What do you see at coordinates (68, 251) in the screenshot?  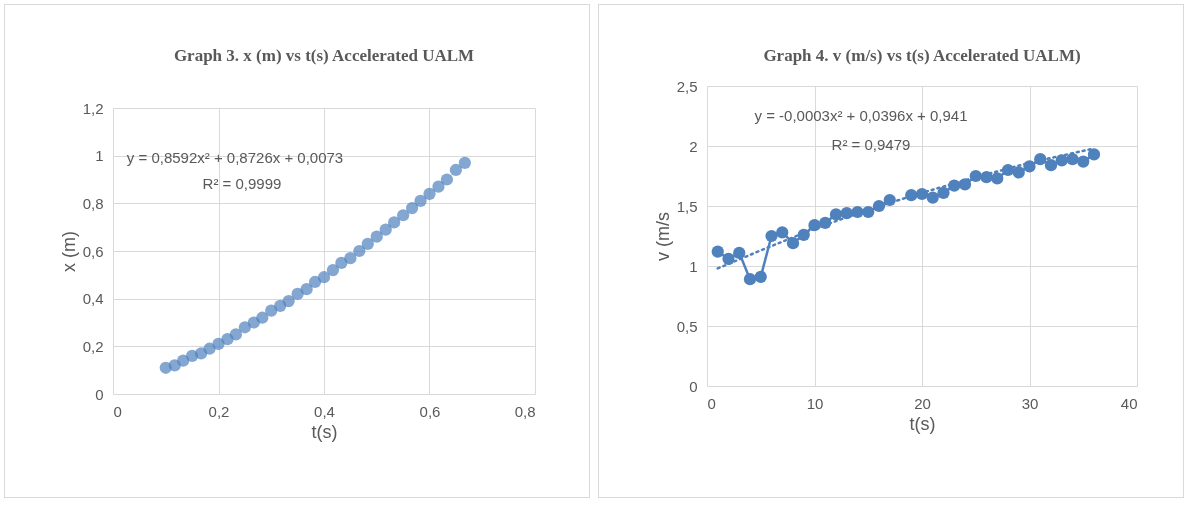 I see `y-axis-title: x (m)` at bounding box center [68, 251].